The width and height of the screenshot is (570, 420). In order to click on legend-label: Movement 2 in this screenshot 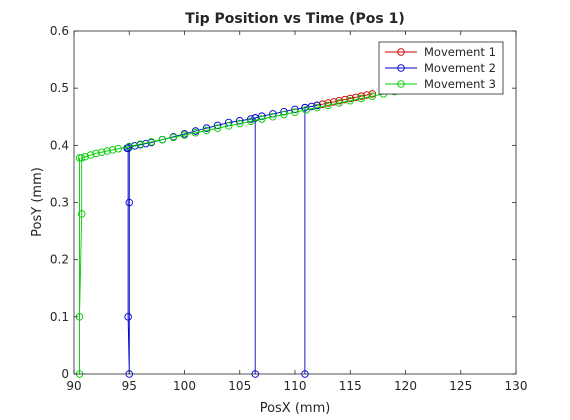, I will do `click(460, 68)`.